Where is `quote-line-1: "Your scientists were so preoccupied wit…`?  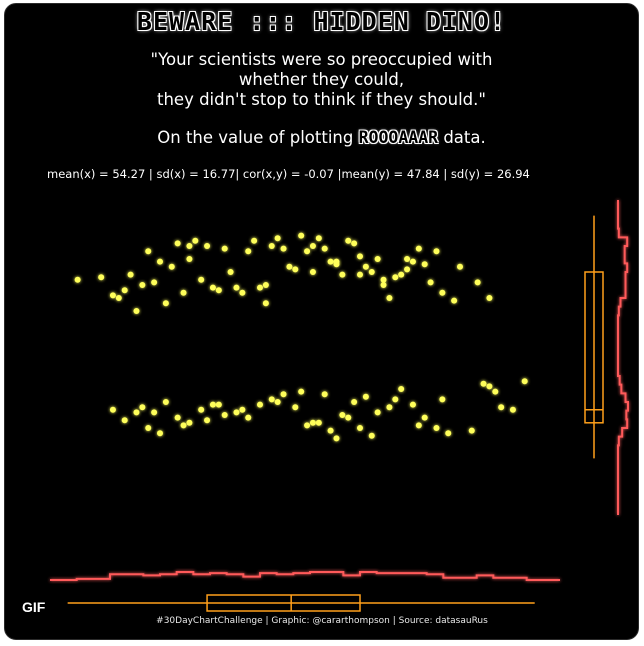 quote-line-1: "Your scientists were so preoccupied wit… is located at coordinates (321, 59).